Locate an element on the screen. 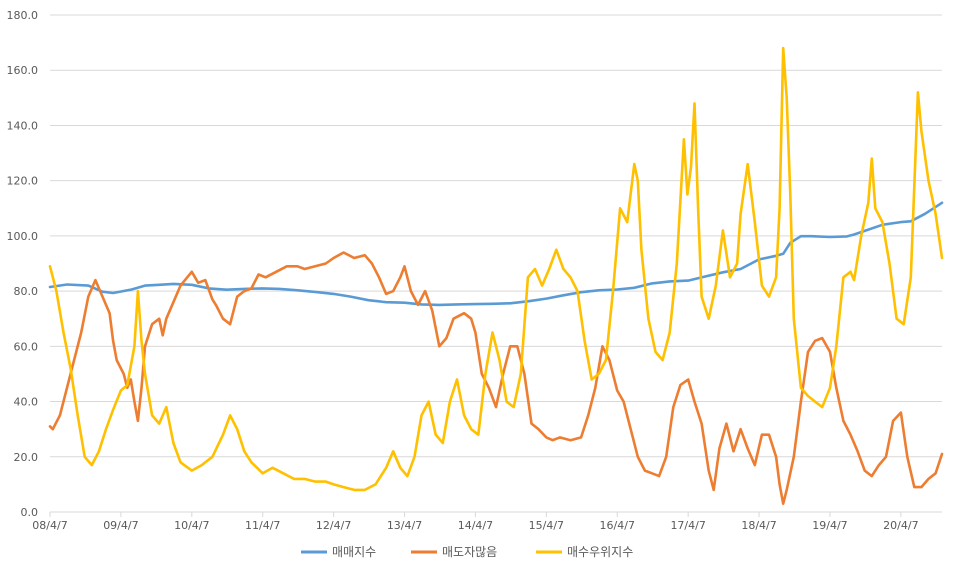 The image size is (957, 574). x-tick-label: 09/4/7 is located at coordinates (120, 525).